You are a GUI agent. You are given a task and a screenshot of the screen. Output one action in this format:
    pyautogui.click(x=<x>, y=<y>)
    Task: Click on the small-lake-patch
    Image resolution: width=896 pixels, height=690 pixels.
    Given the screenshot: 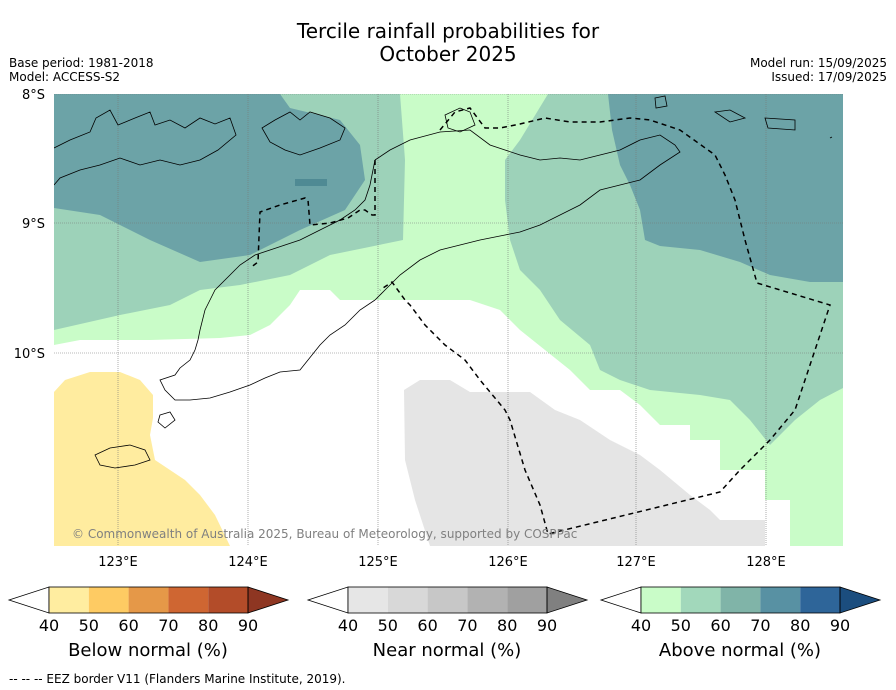 What is the action you would take?
    pyautogui.click(x=311, y=182)
    